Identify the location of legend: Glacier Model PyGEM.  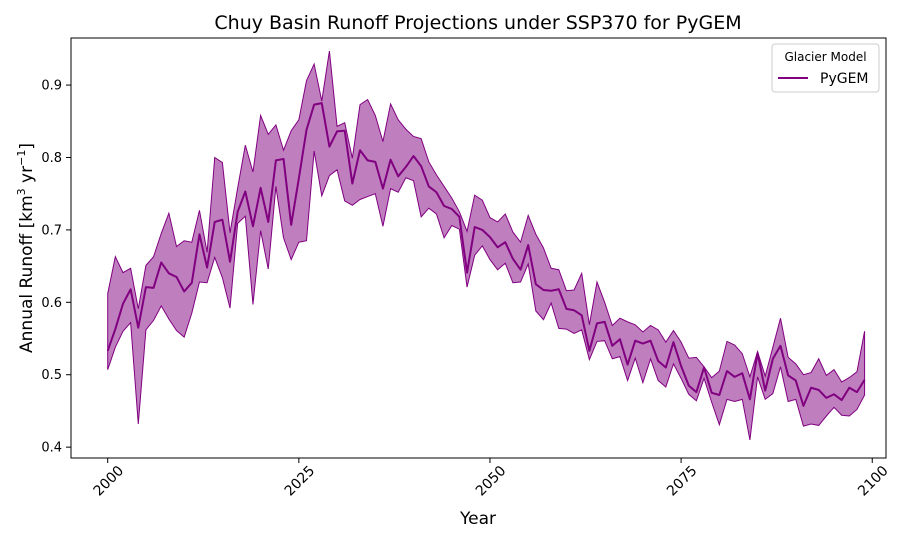
(825, 68).